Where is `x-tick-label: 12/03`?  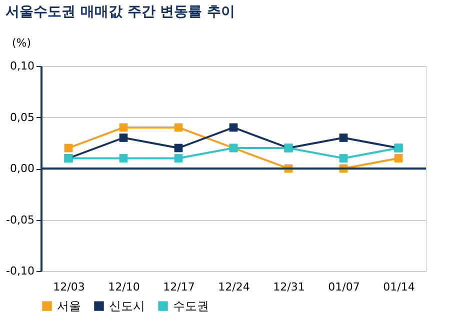
x-tick-label: 12/03 is located at coordinates (69, 287).